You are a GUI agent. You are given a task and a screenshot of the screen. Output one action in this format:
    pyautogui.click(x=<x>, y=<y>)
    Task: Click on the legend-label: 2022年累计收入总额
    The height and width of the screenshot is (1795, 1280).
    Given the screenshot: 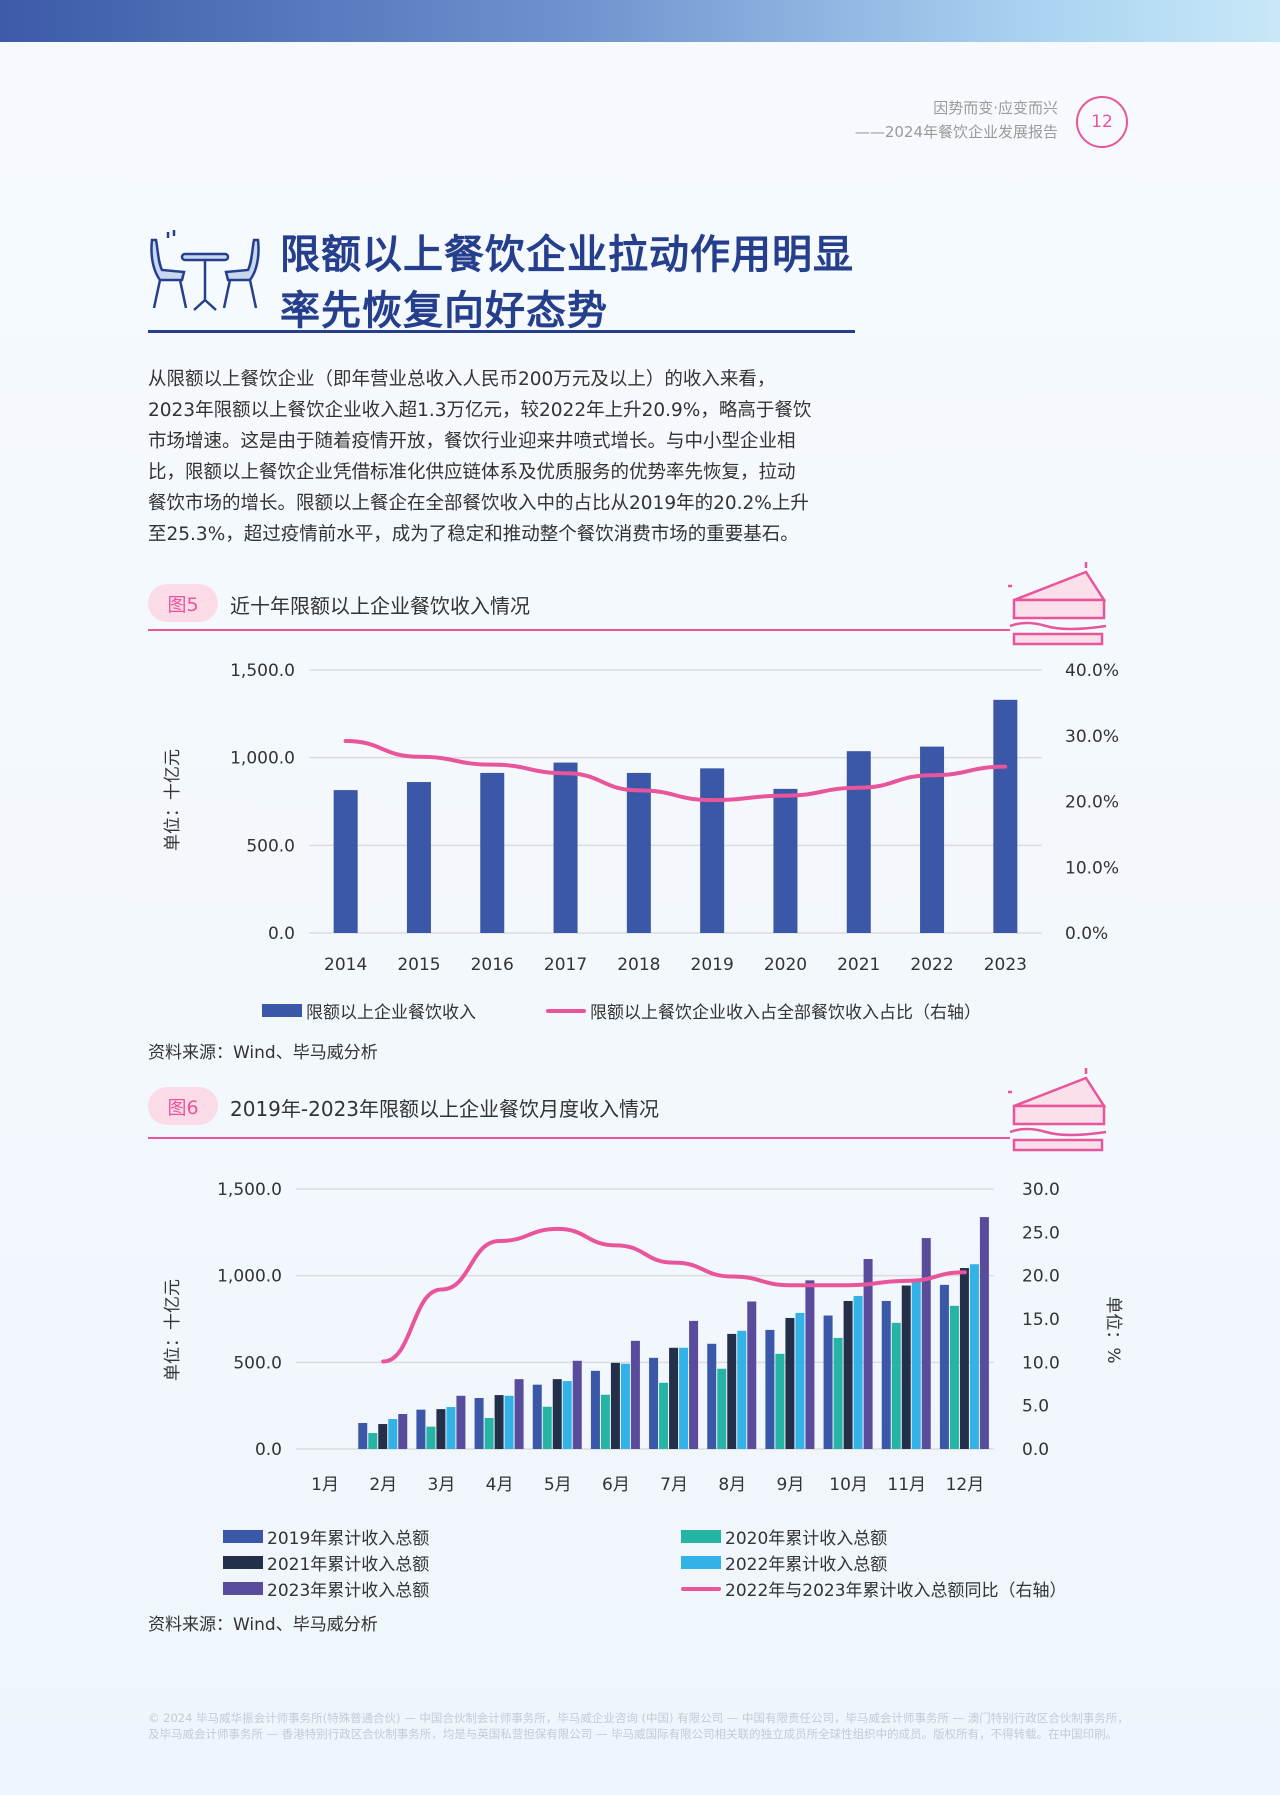 What is the action you would take?
    pyautogui.click(x=806, y=1565)
    